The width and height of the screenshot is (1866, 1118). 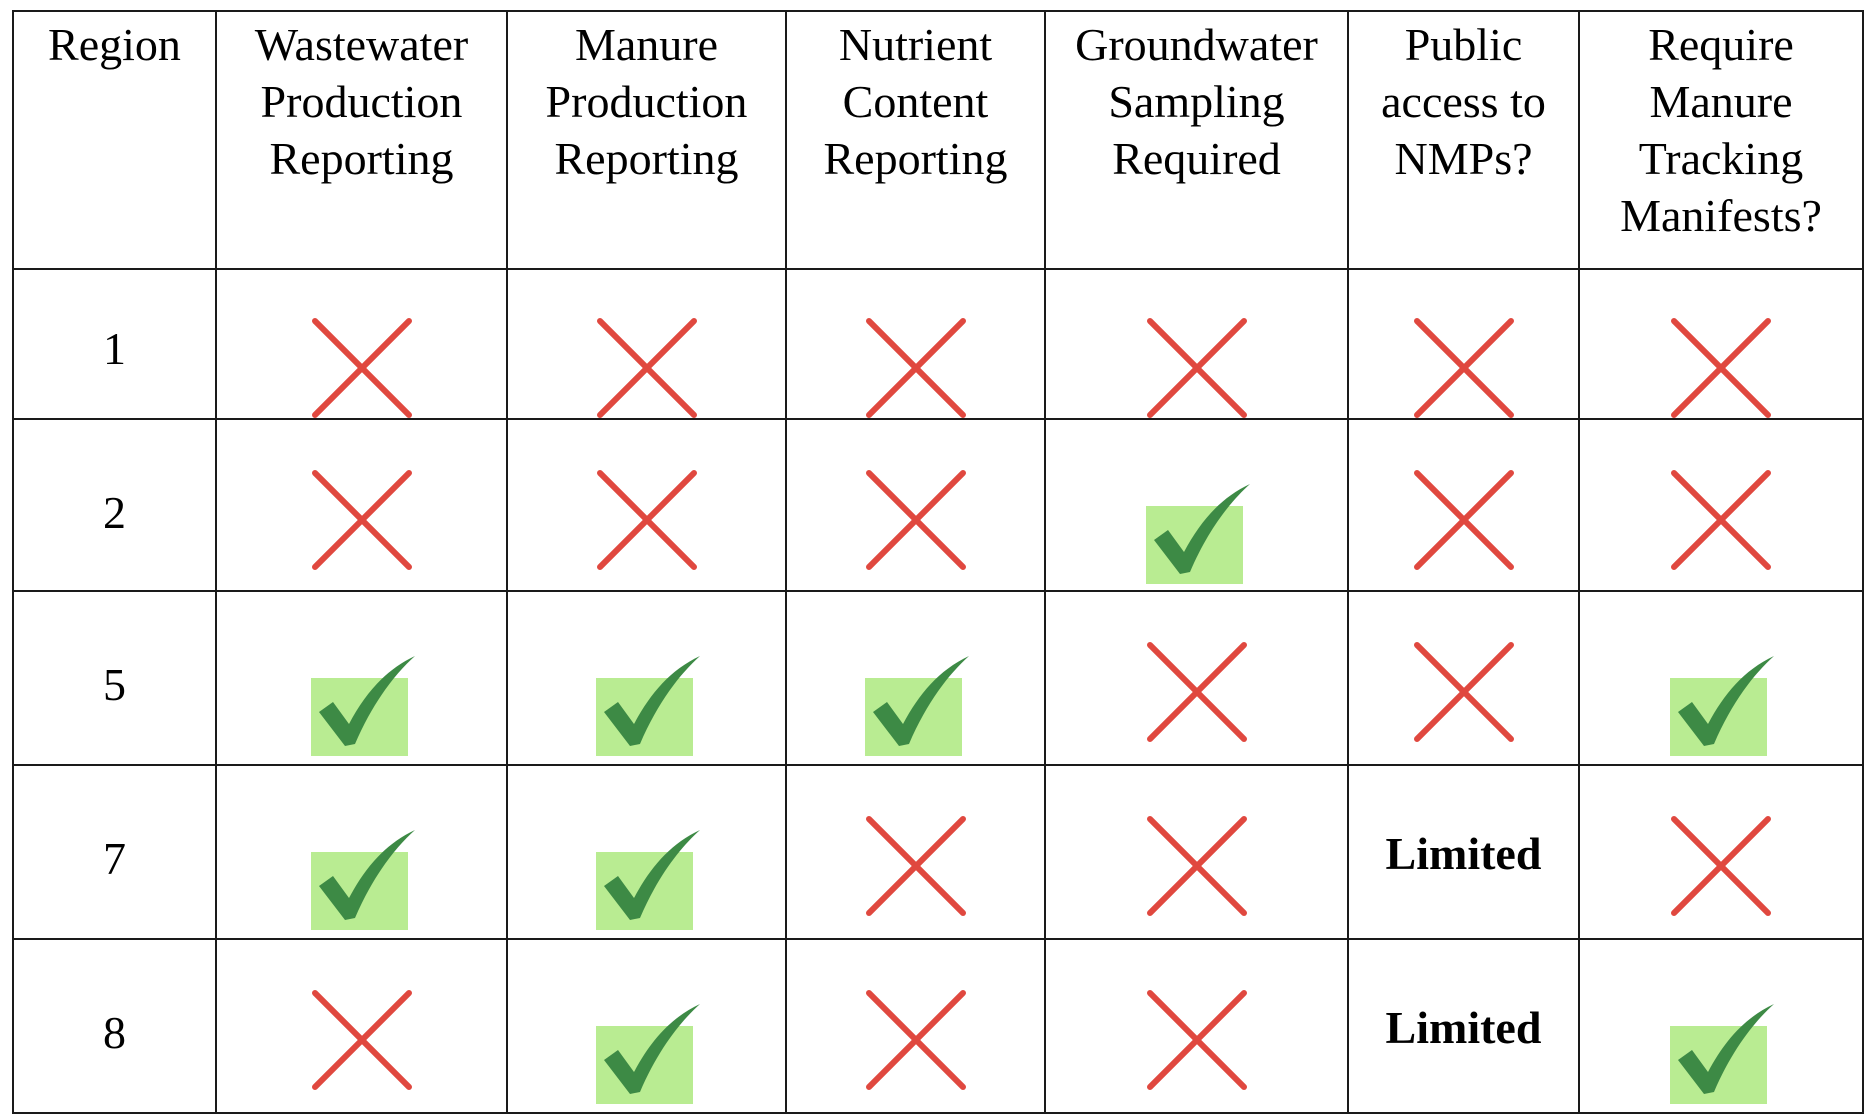 What do you see at coordinates (1463, 140) in the screenshot?
I see `header-public-access-to-nmps: Public access to NMPs?` at bounding box center [1463, 140].